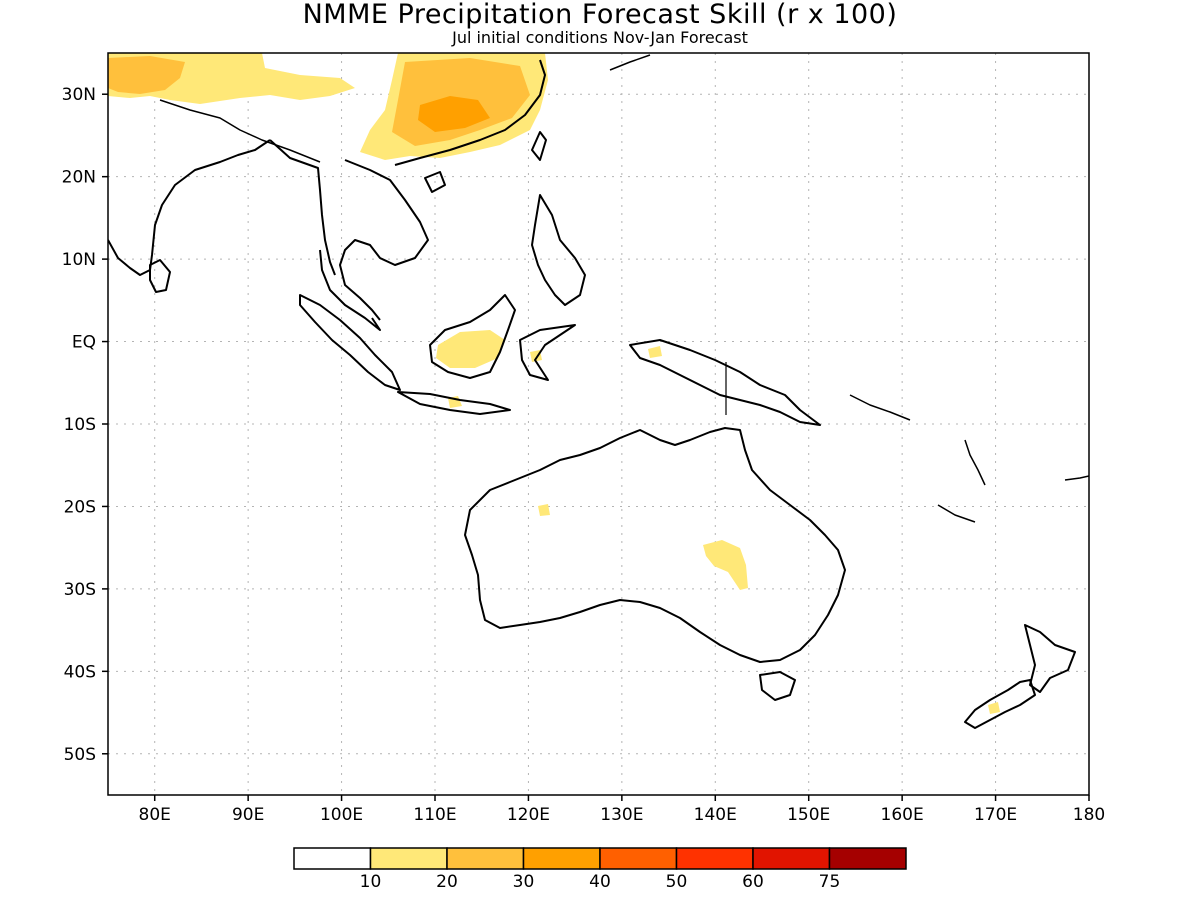 Image resolution: width=1200 pixels, height=900 pixels. What do you see at coordinates (880, 407) in the screenshot?
I see `coast-solomons` at bounding box center [880, 407].